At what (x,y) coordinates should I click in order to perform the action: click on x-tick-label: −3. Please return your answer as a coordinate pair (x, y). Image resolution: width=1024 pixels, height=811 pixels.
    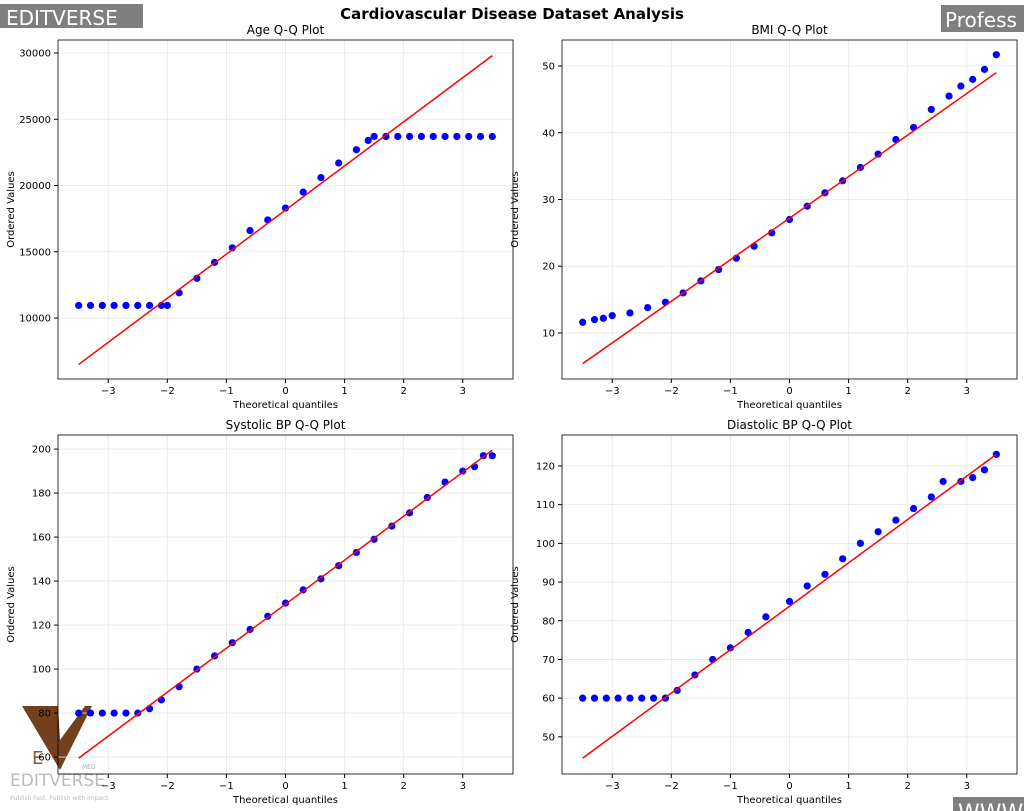
    Looking at the image, I should click on (612, 391).